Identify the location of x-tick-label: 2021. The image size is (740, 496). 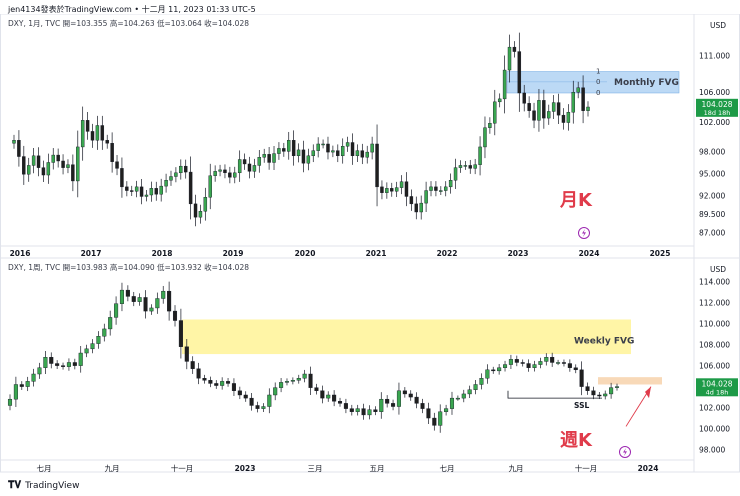
(376, 253).